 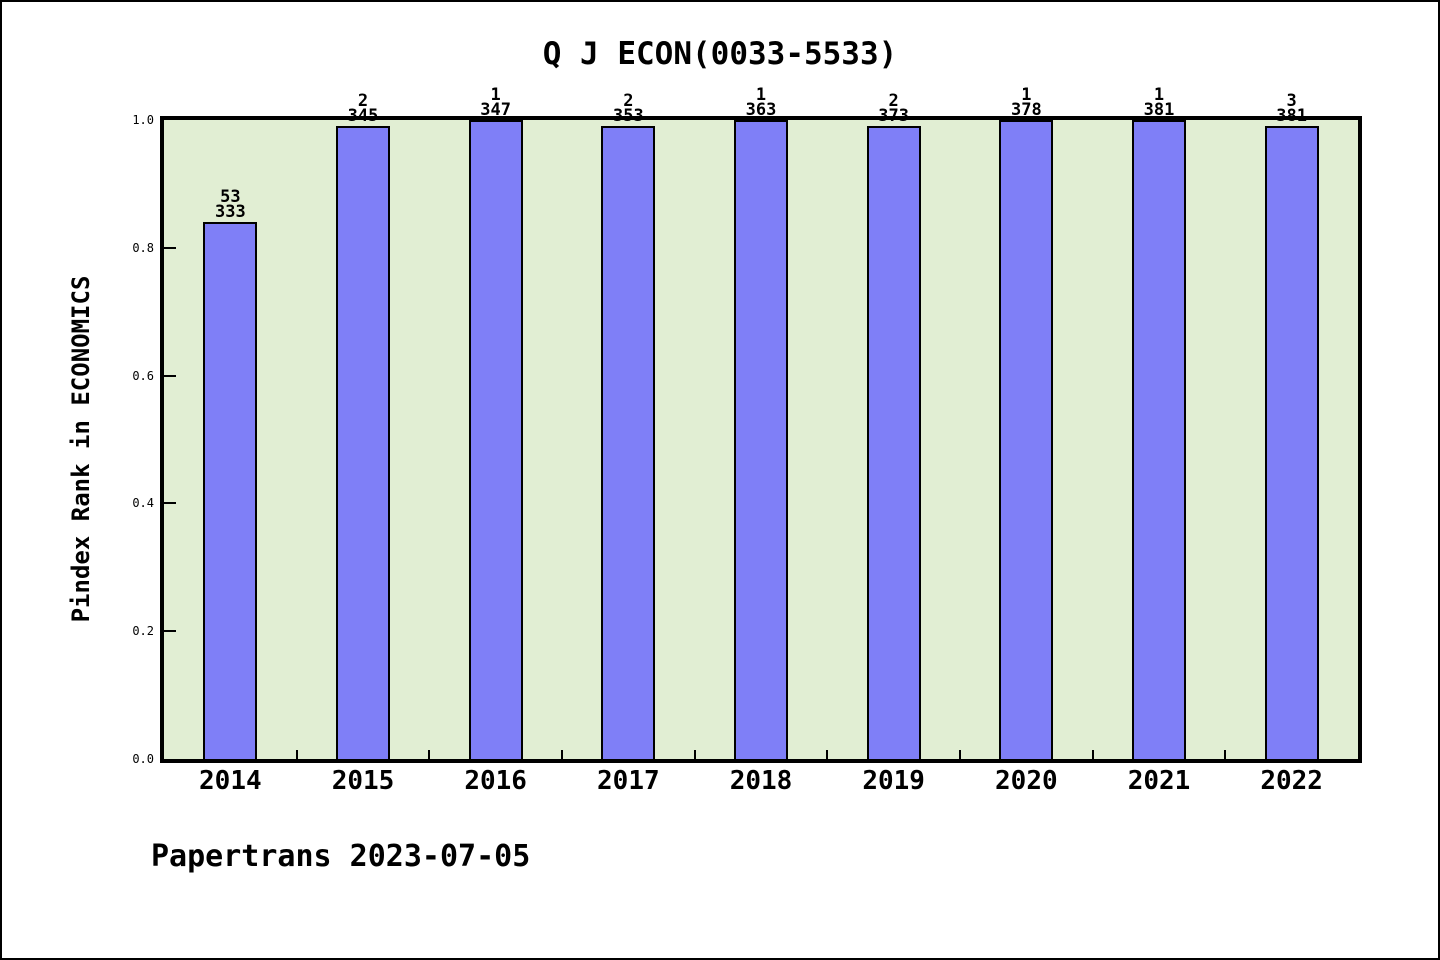 I want to click on rank-denominator: 353, so click(x=628, y=116).